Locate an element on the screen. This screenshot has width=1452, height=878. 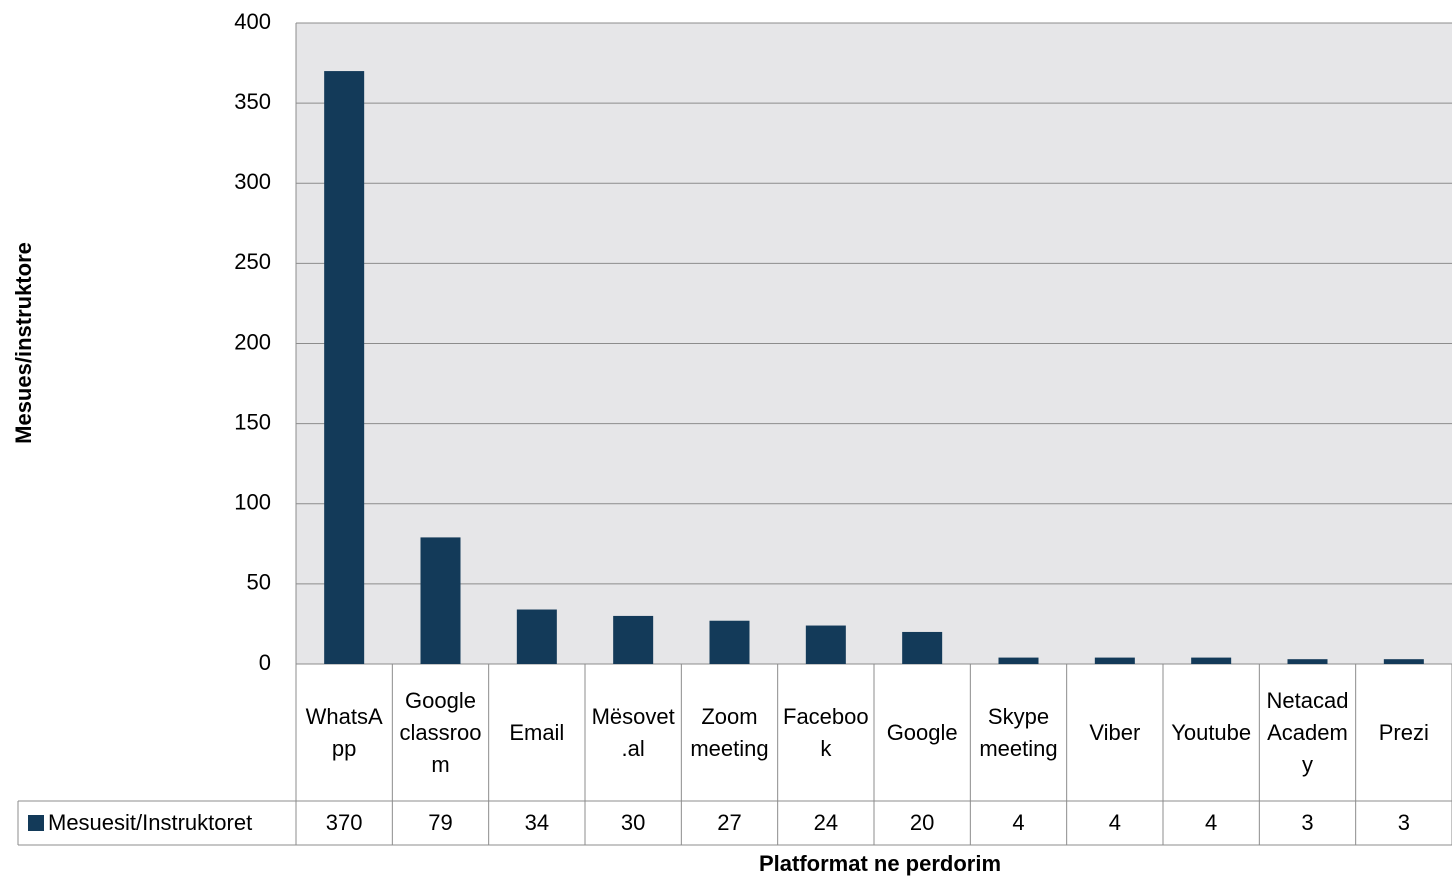
x-tick-label: Email is located at coordinates (537, 732).